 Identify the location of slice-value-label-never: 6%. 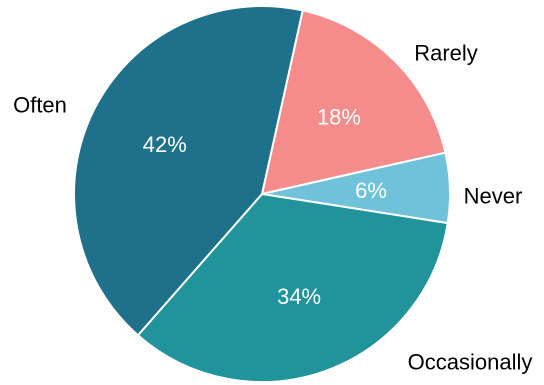
(371, 190).